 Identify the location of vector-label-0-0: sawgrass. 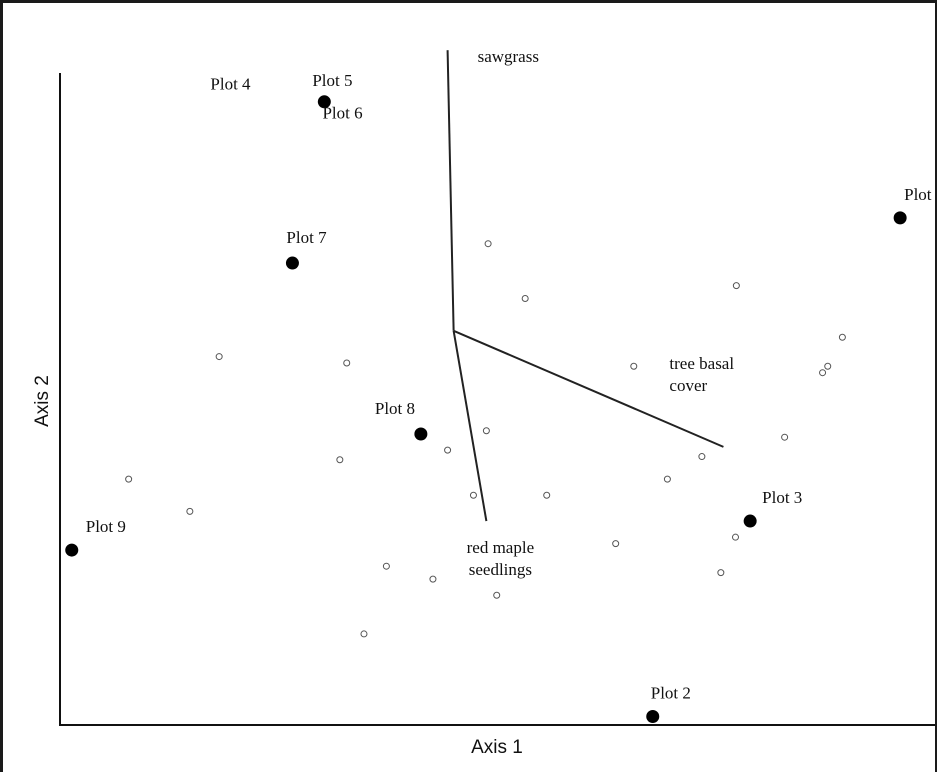
(508, 56).